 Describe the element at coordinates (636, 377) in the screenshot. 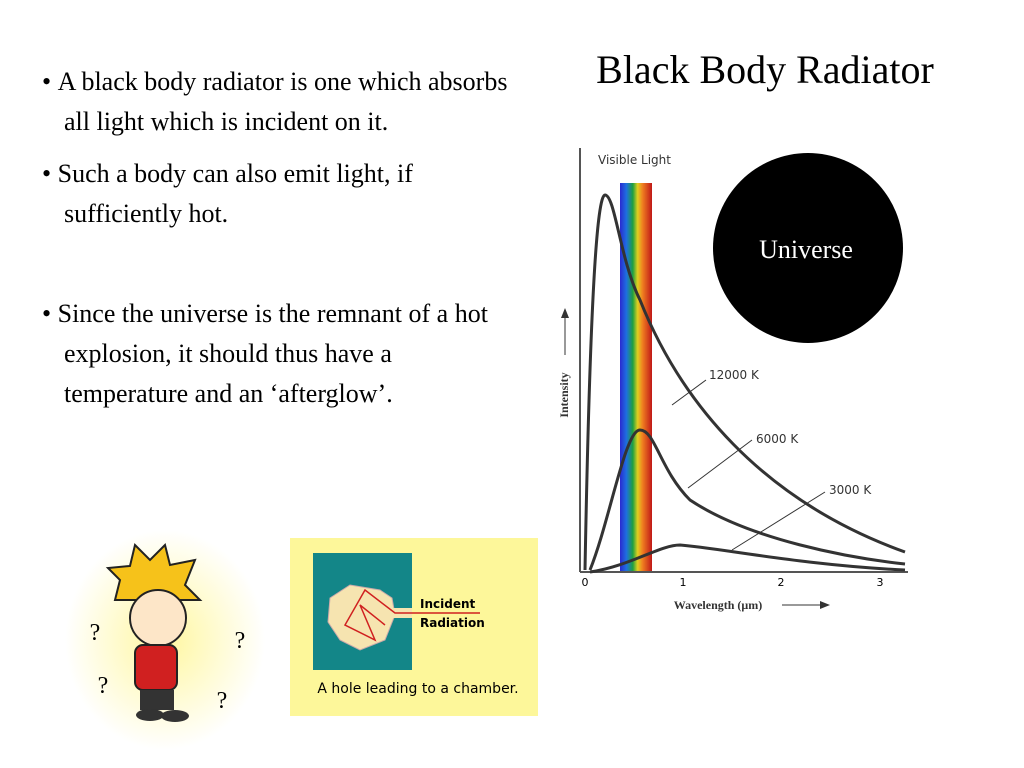

I see `visible-band` at that location.